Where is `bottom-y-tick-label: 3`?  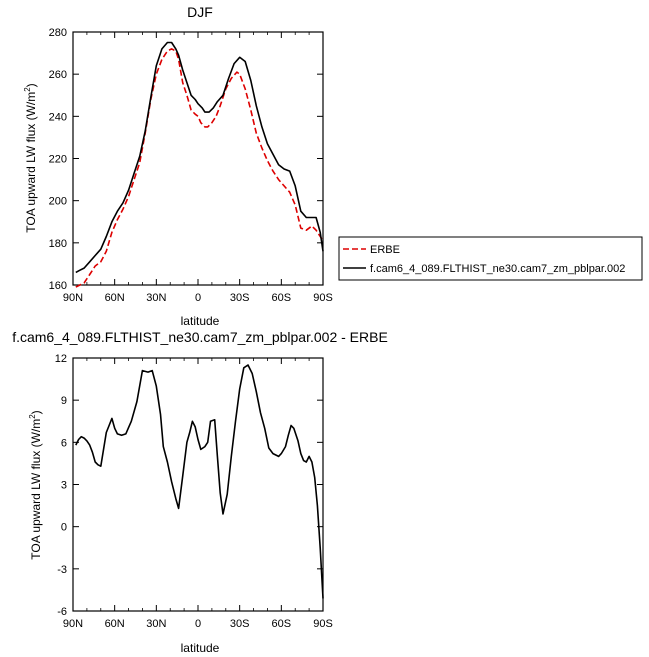 bottom-y-tick-label: 3 is located at coordinates (64, 486).